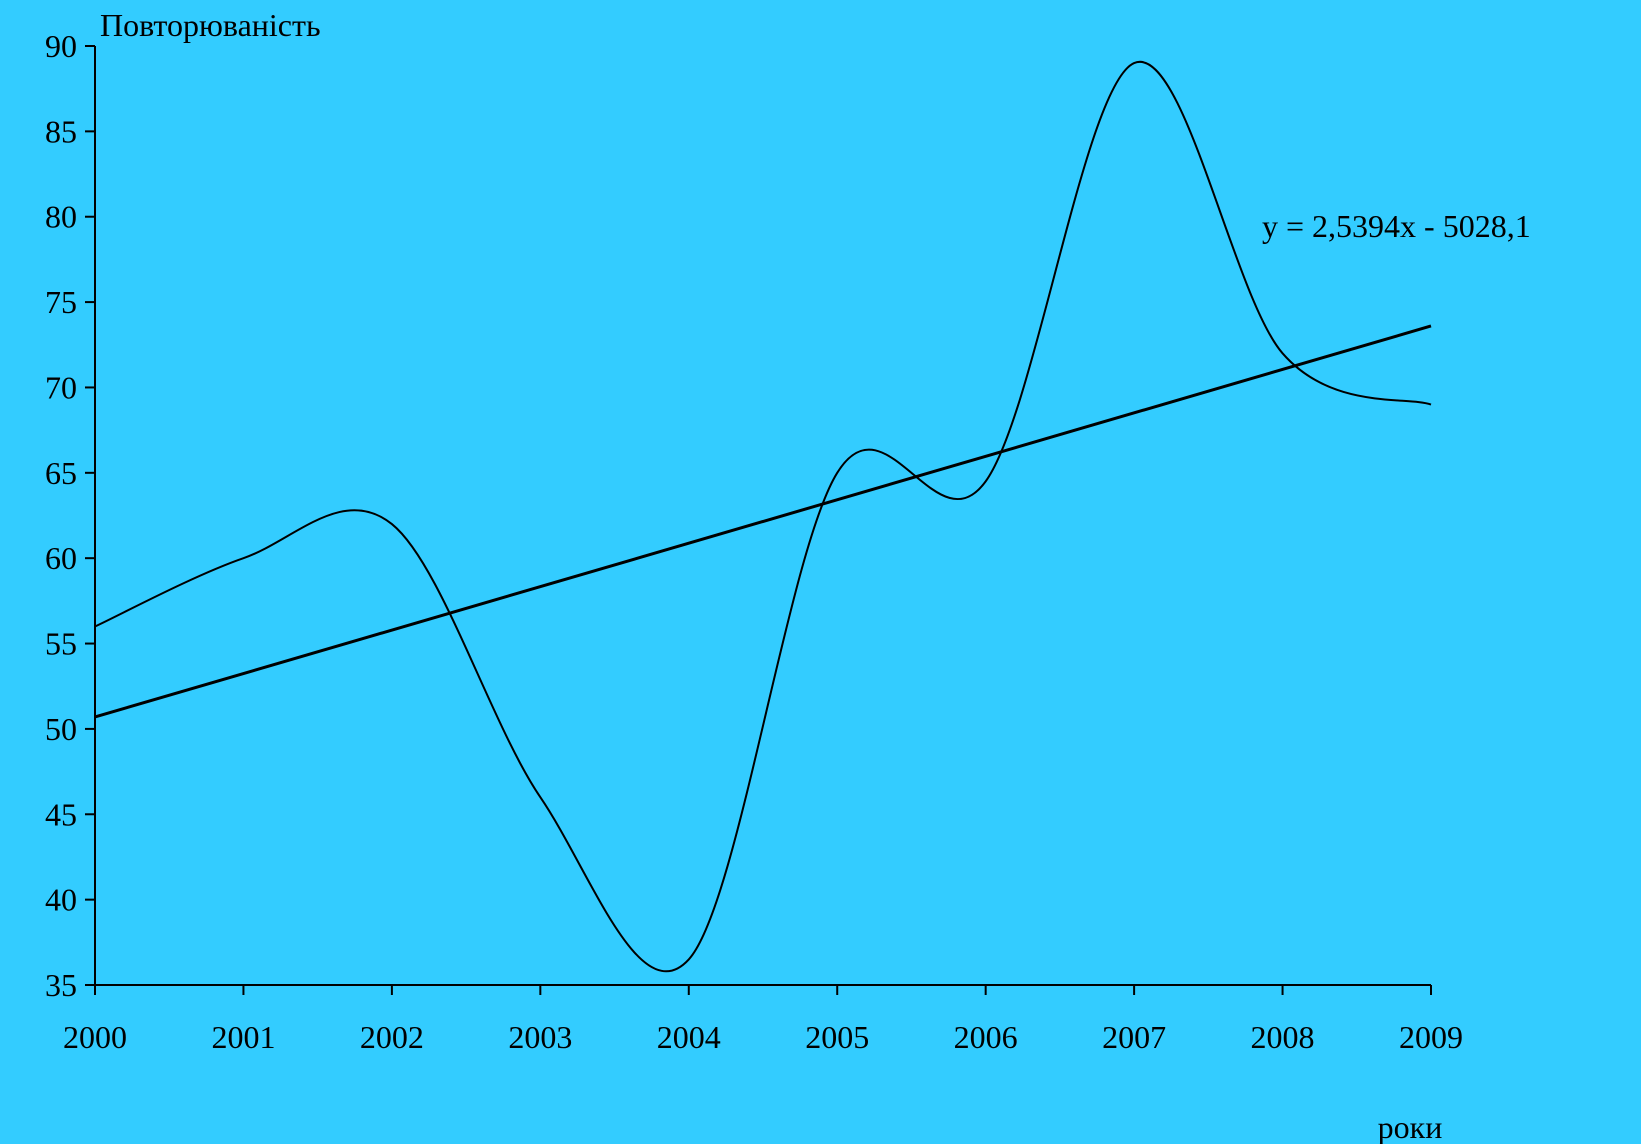 The width and height of the screenshot is (1641, 1144). What do you see at coordinates (61, 131) in the screenshot?
I see `y-tick-label: 85` at bounding box center [61, 131].